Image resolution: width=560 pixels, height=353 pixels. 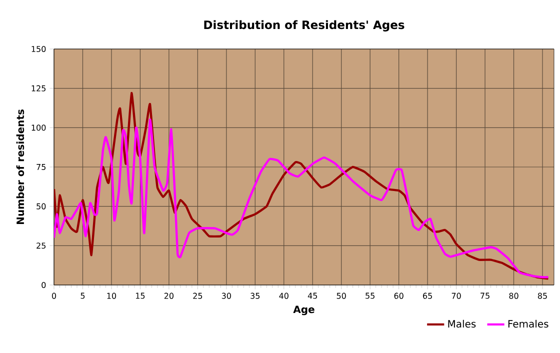 I want to click on chart-title: Distribution of Residents' Ages, so click(x=304, y=26).